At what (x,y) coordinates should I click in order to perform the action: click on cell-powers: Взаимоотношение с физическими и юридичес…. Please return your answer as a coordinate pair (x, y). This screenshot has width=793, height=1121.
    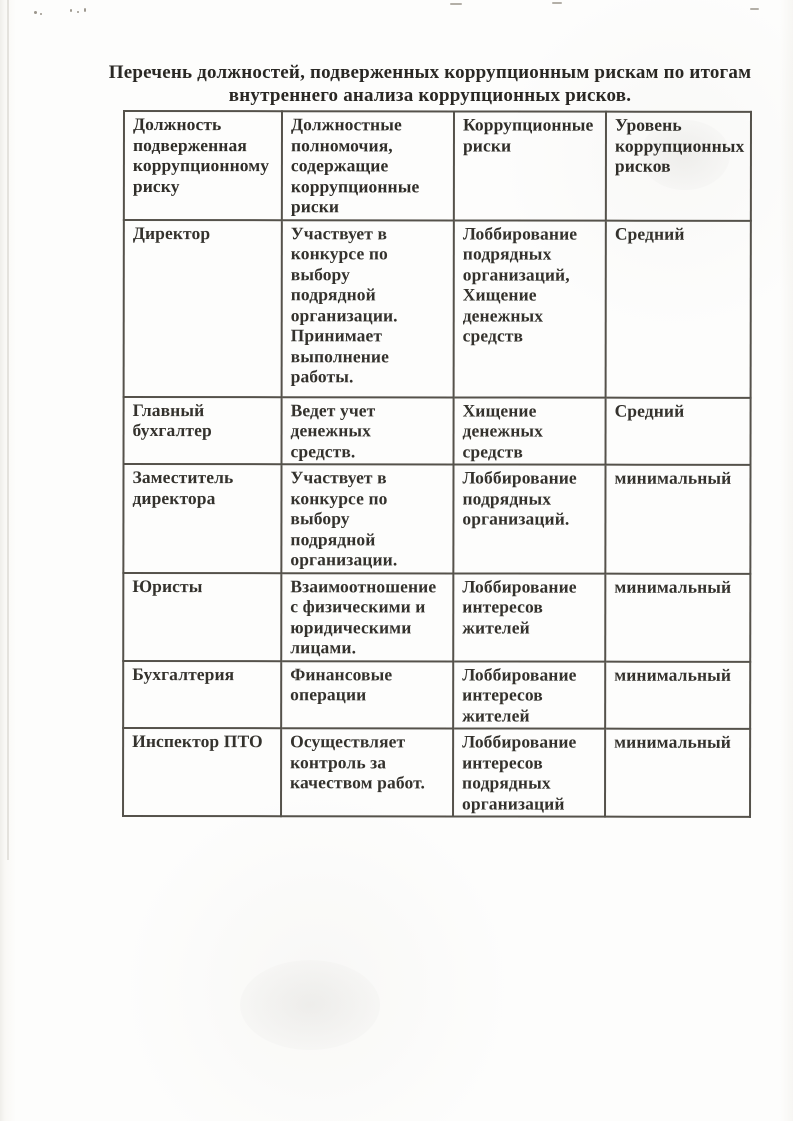
    Looking at the image, I should click on (367, 616).